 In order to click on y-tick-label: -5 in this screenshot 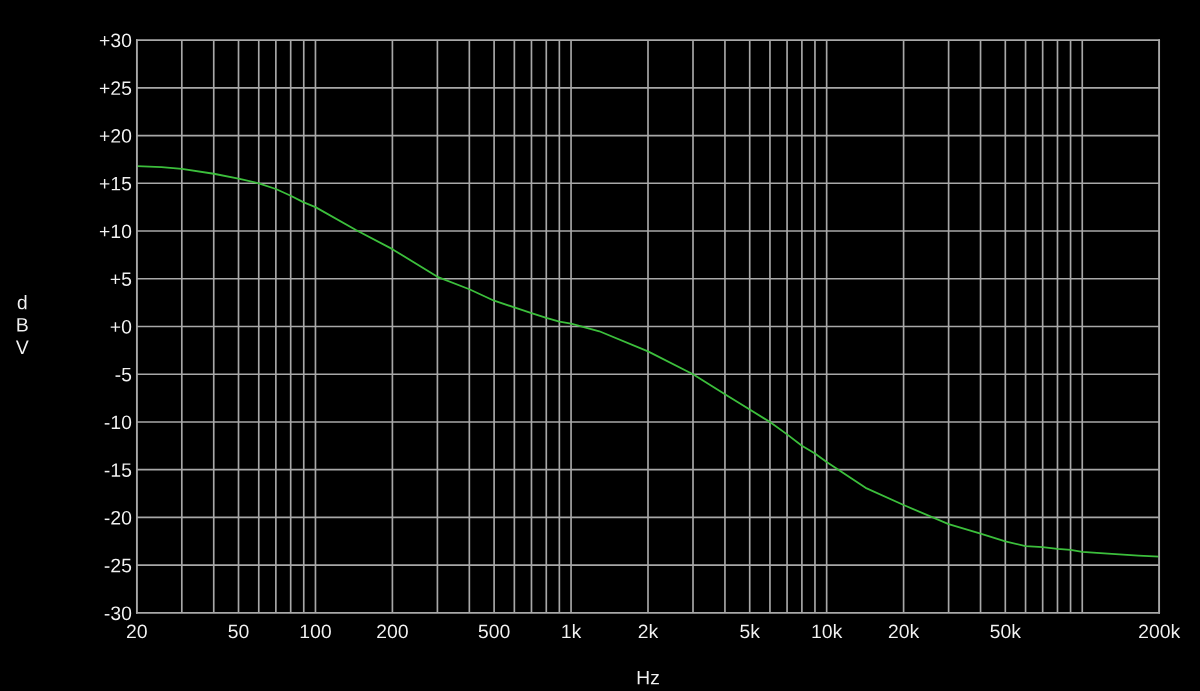, I will do `click(123, 374)`.